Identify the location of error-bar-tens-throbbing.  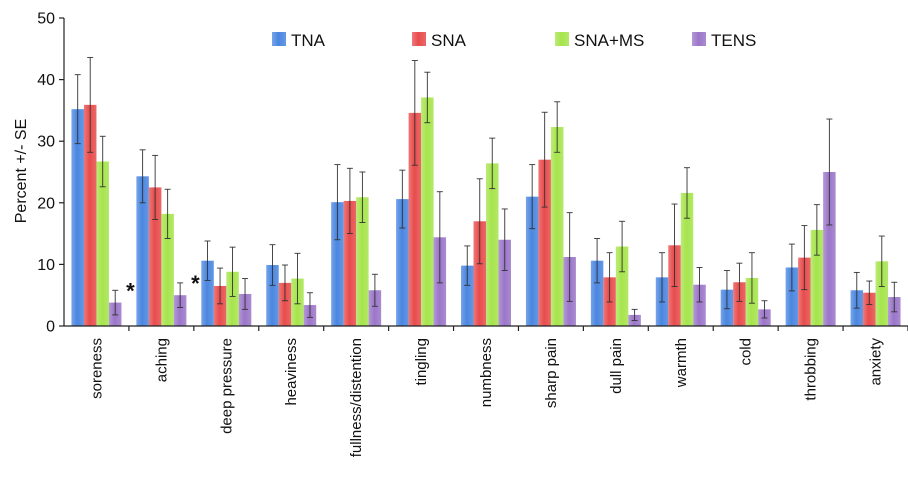
(829, 172).